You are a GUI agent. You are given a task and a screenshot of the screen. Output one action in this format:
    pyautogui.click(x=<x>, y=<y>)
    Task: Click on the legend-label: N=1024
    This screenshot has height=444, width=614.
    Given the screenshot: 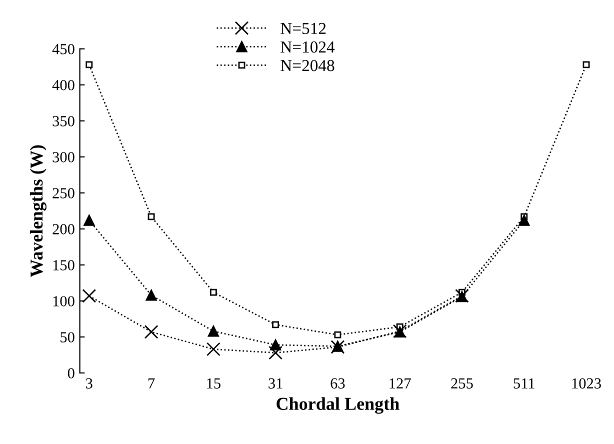 What is the action you would take?
    pyautogui.click(x=307, y=47)
    